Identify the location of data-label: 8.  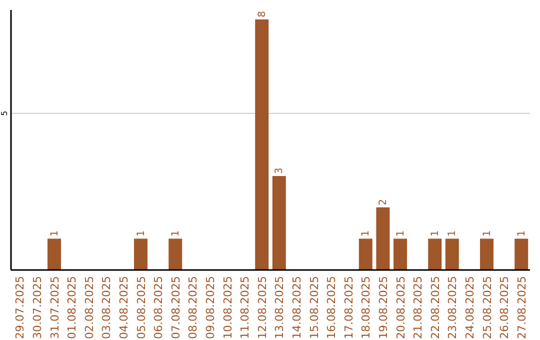
(262, 14).